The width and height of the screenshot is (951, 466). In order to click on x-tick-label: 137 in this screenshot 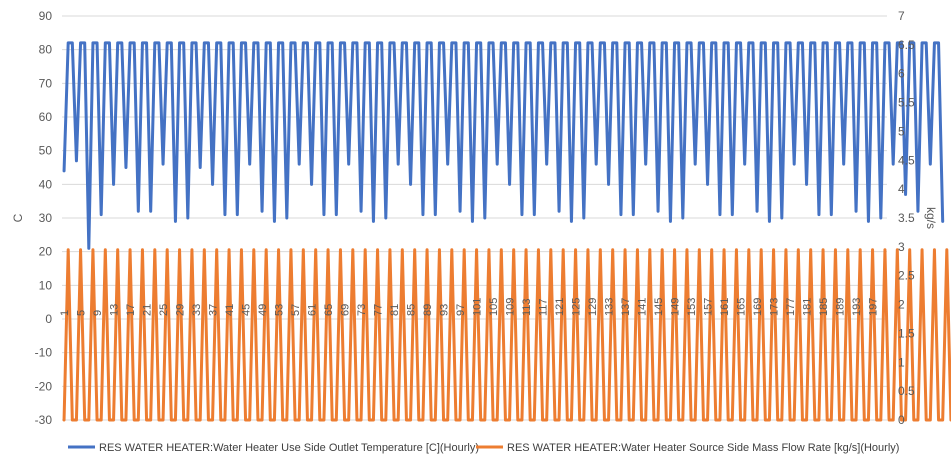, I will do `click(626, 307)`.